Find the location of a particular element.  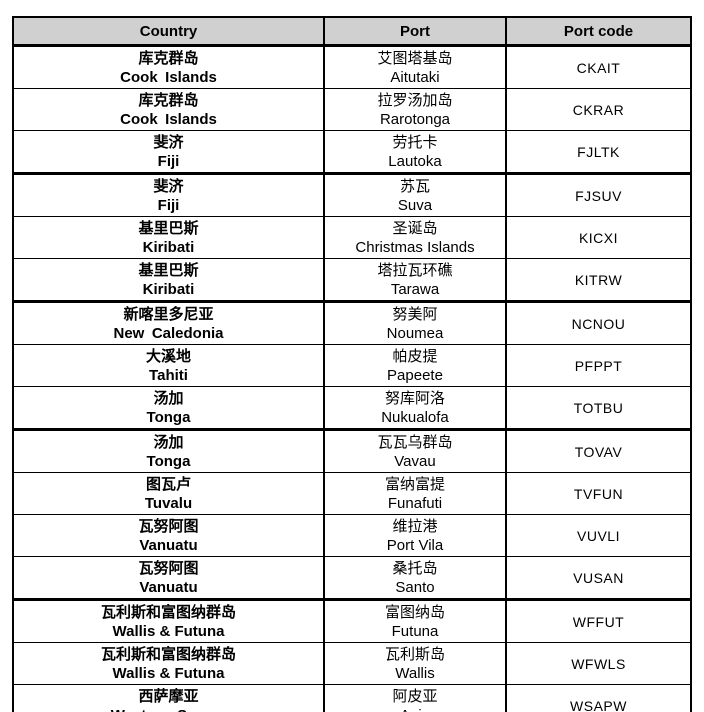

port-name-zh: 圣诞岛 is located at coordinates (415, 228).